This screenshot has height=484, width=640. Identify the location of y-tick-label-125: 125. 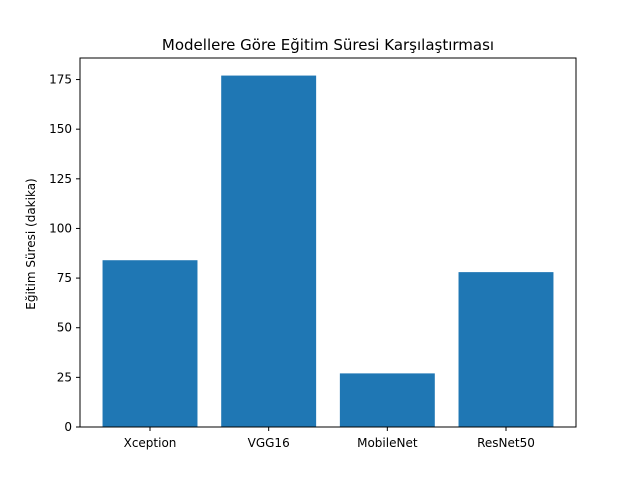
(60, 179).